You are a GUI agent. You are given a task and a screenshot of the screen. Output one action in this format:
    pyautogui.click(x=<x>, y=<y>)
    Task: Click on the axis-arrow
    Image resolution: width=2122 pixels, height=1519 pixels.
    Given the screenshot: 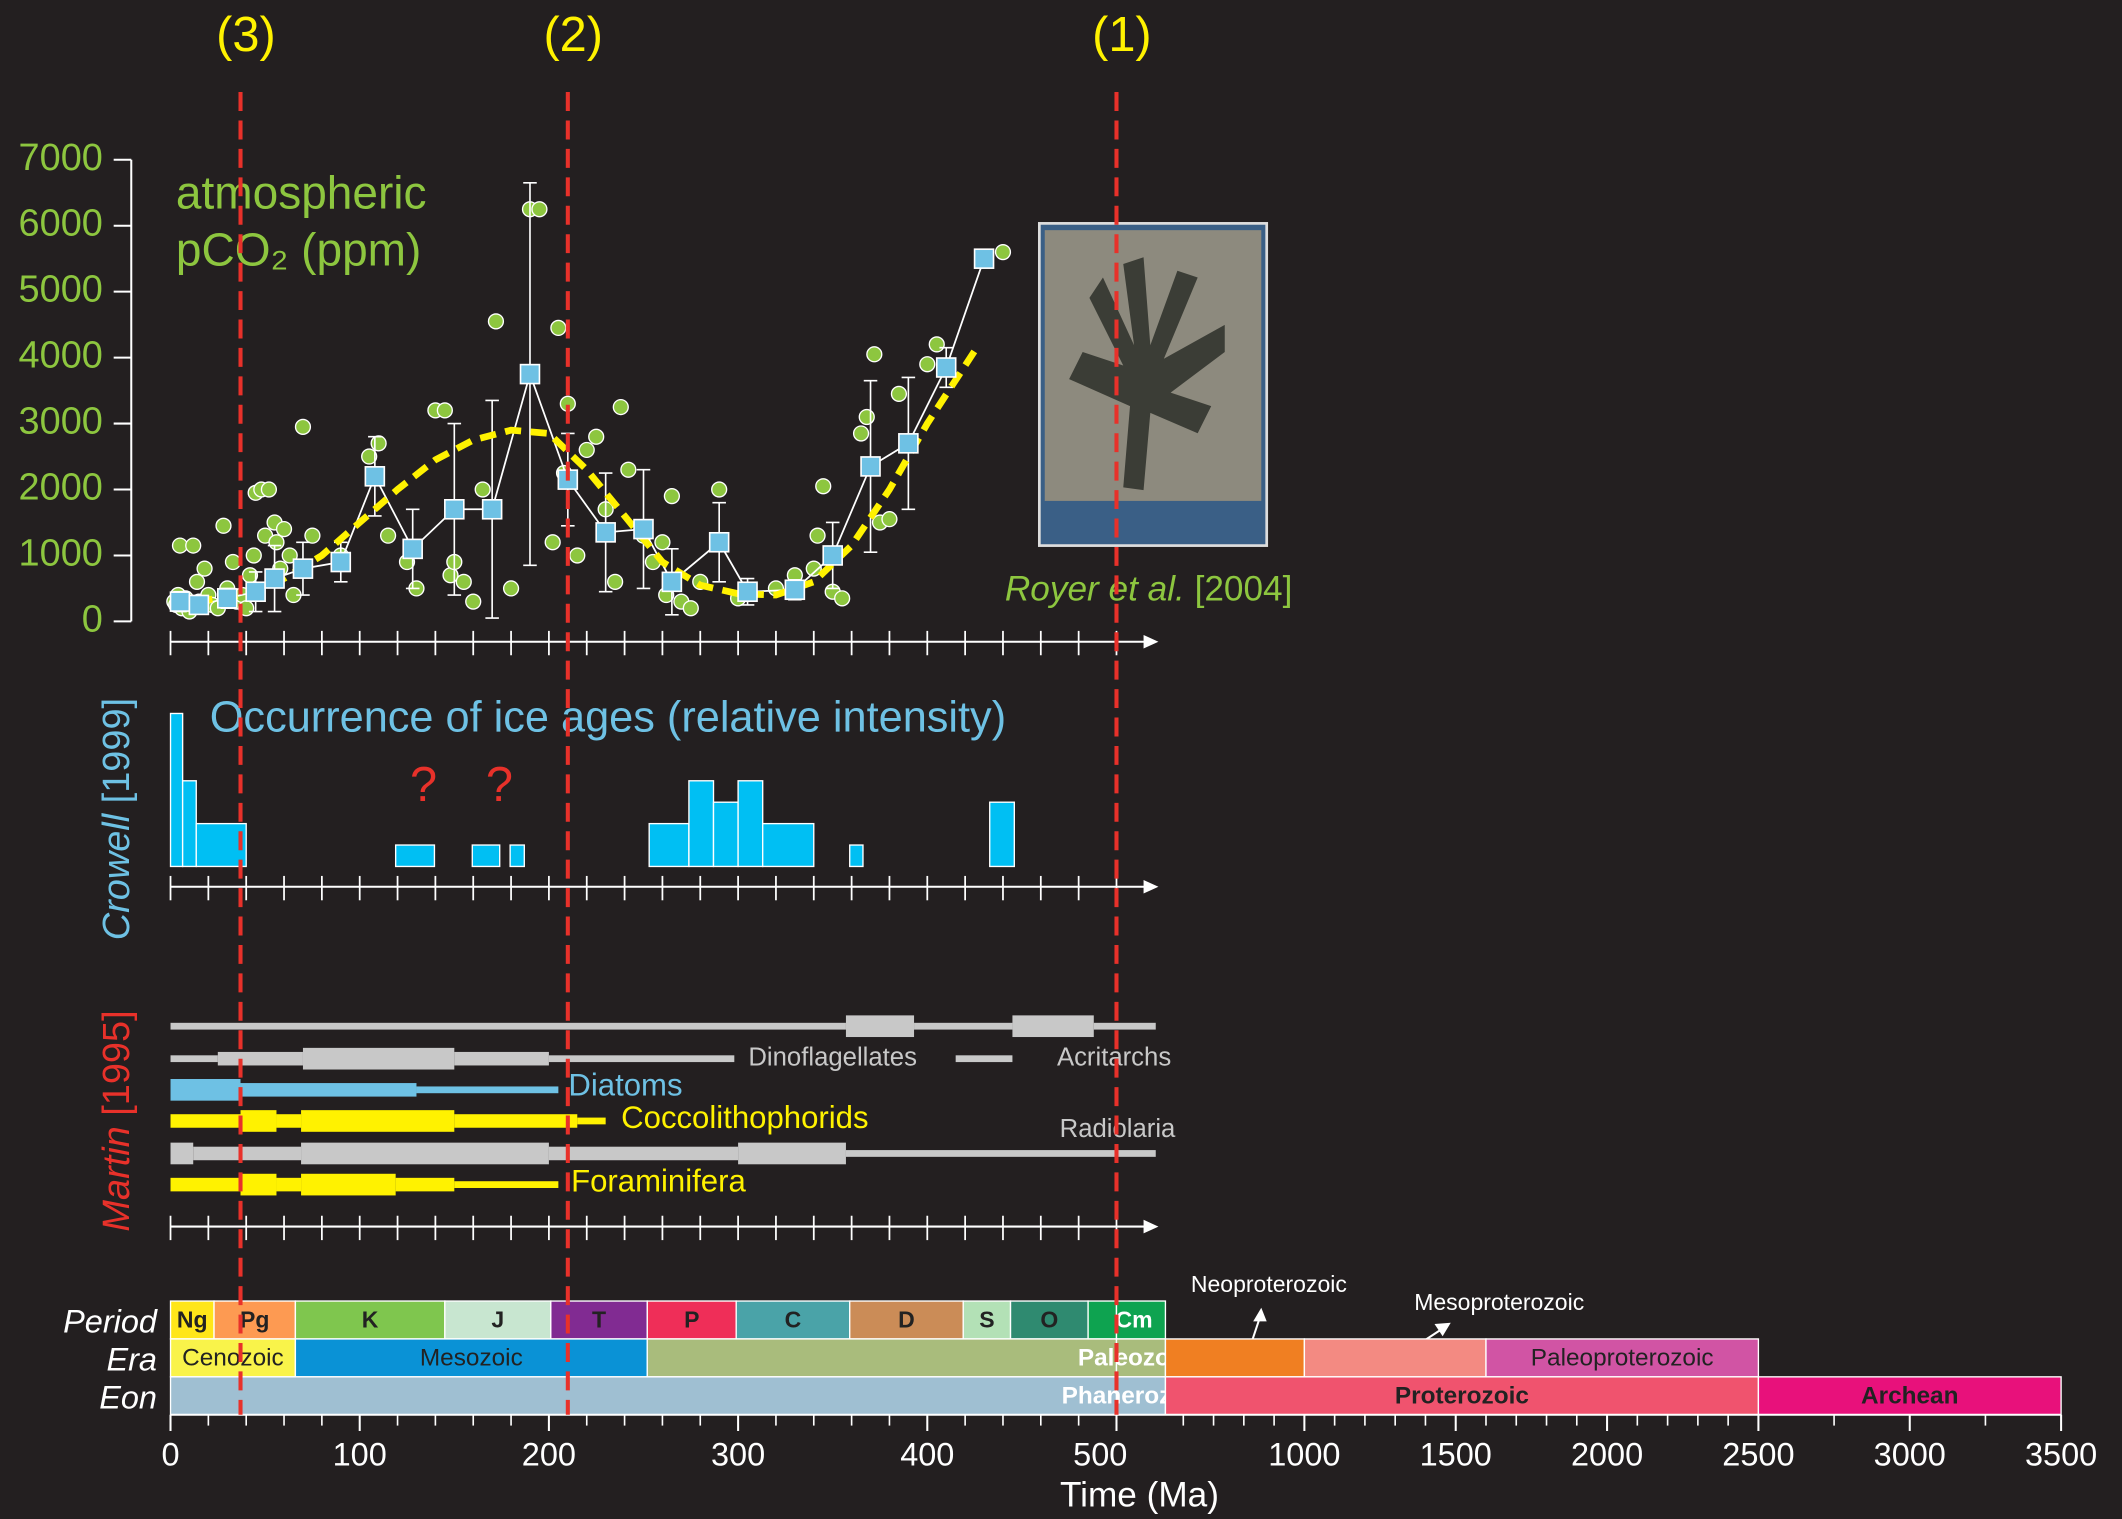 What is the action you would take?
    pyautogui.click(x=1151, y=641)
    